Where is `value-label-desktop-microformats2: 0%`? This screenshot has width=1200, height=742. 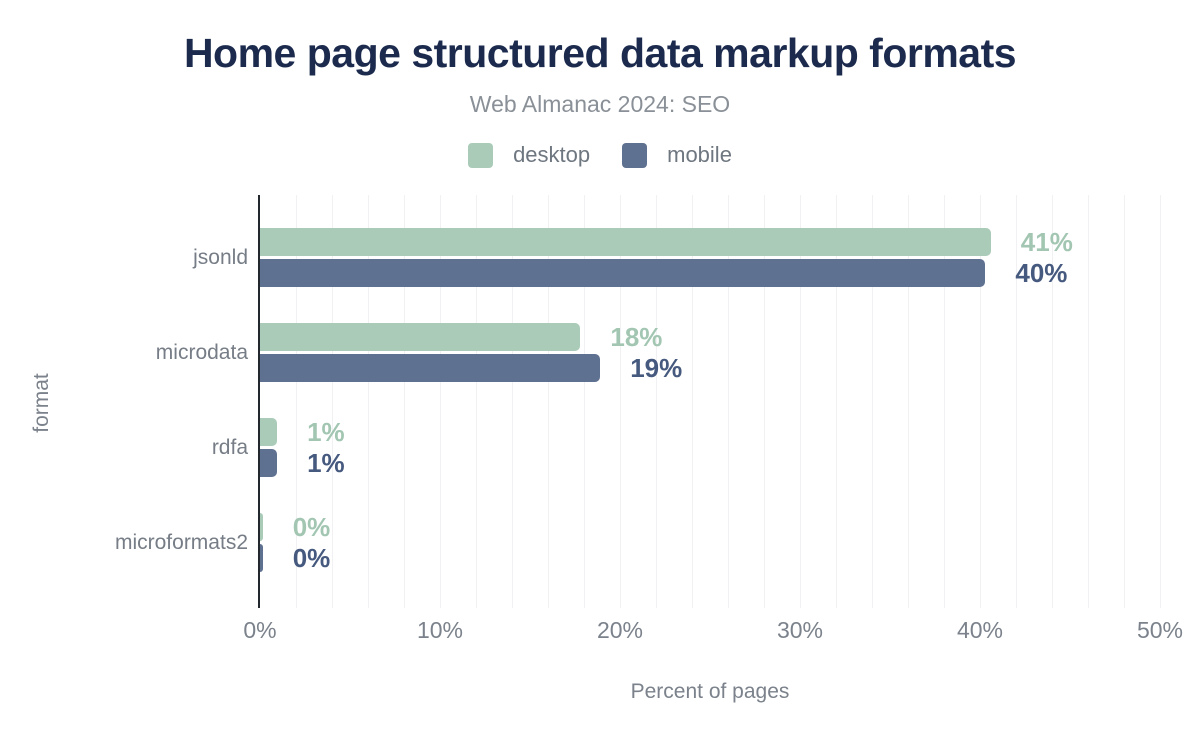 value-label-desktop-microformats2: 0% is located at coordinates (311, 527).